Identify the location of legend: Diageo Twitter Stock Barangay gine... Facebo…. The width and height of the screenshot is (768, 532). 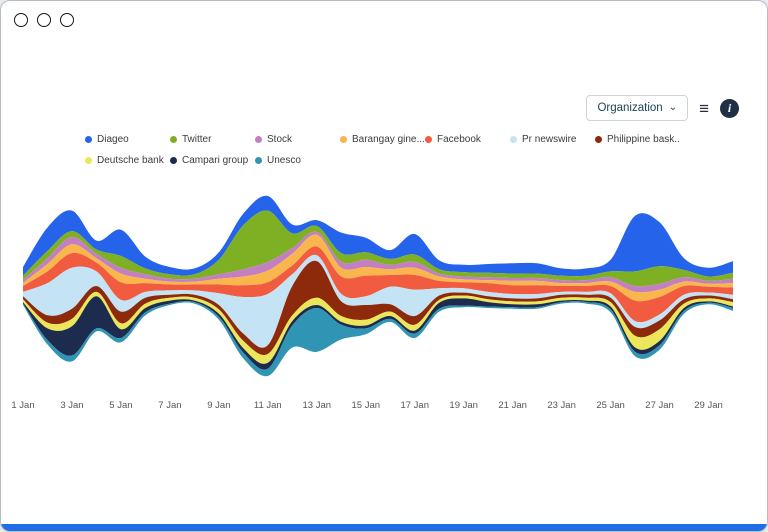
(382, 150).